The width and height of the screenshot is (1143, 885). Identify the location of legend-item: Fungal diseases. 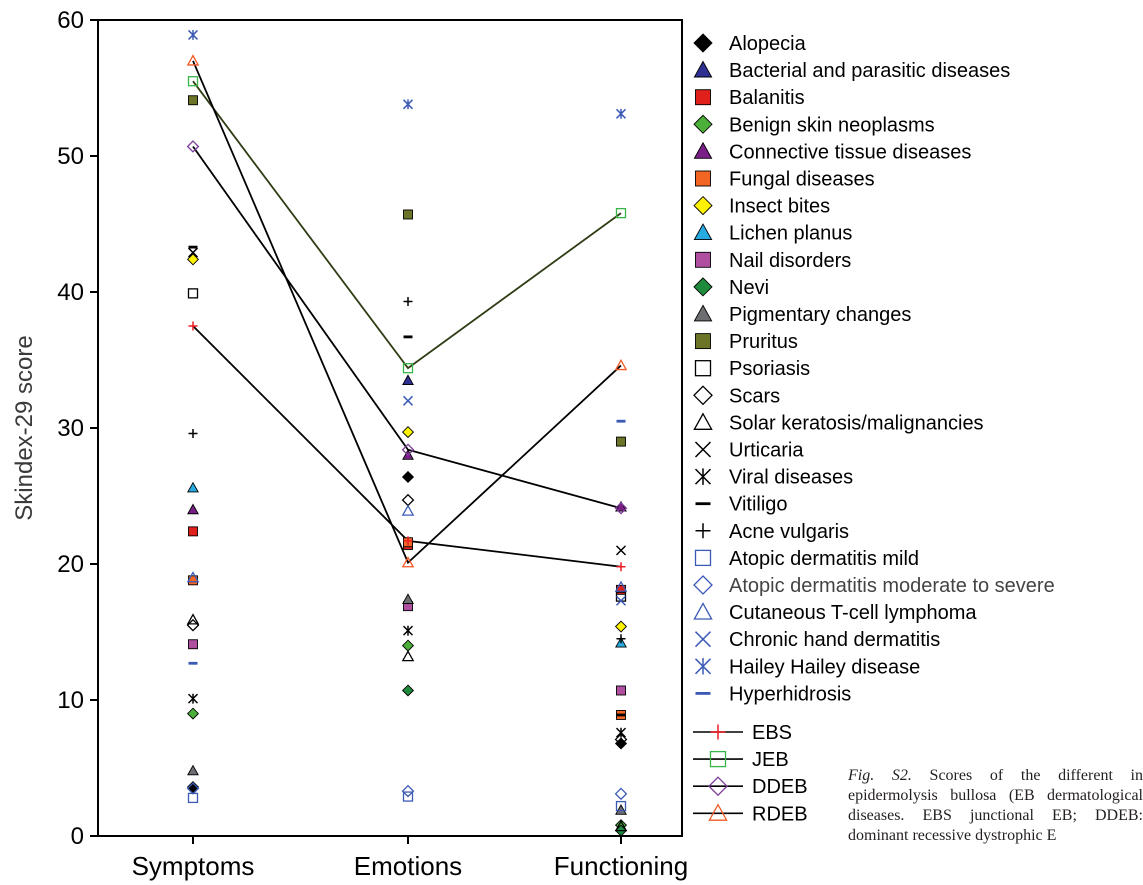
(785, 180).